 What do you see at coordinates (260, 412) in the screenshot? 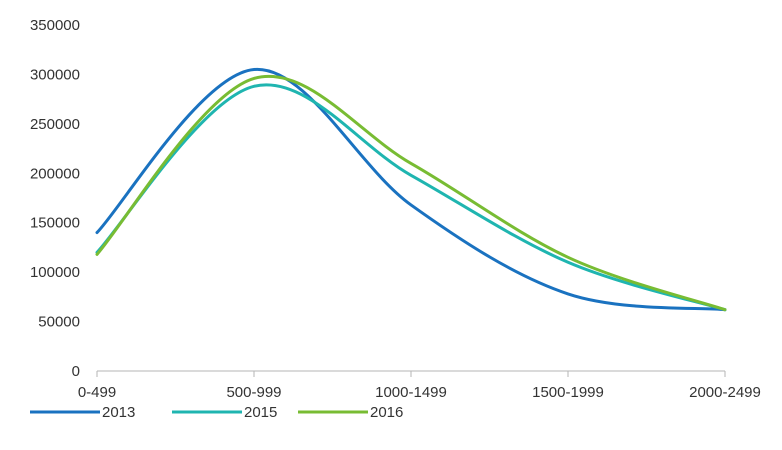
I see `legend-label-2015: 2015` at bounding box center [260, 412].